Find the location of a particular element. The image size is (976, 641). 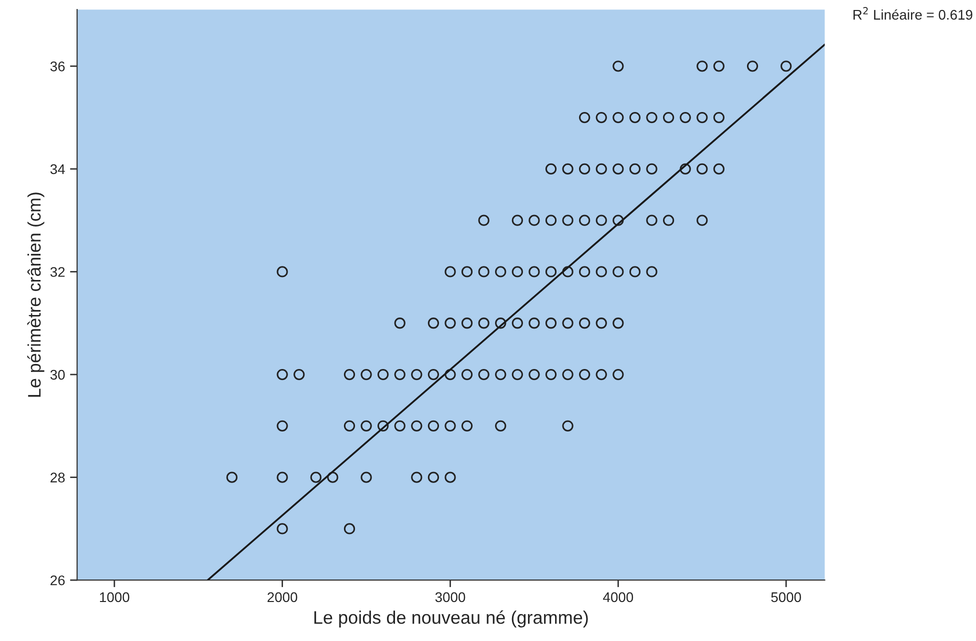

text: R$^{2}$ Linéaire = 0.619 is located at coordinates (913, 13).